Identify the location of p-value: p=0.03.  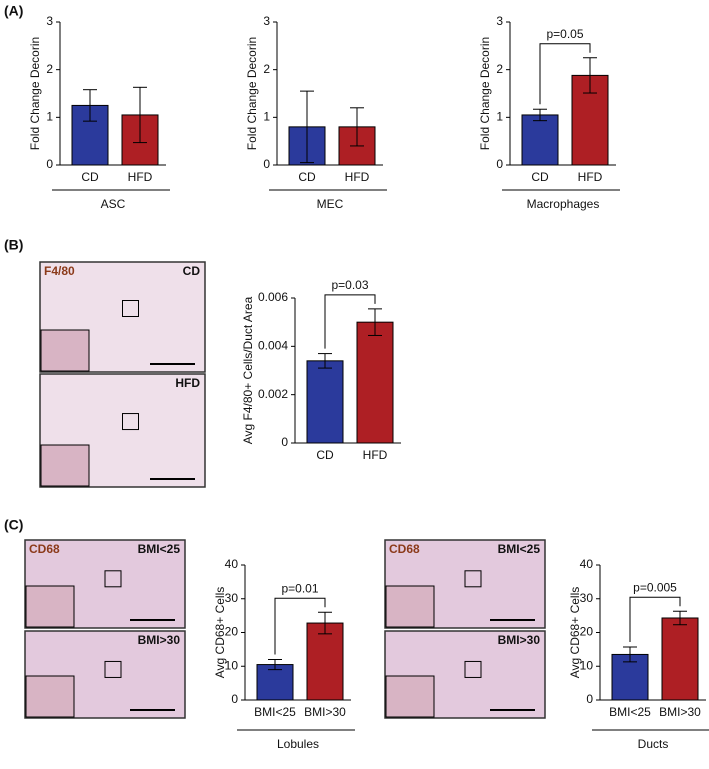
(349, 285).